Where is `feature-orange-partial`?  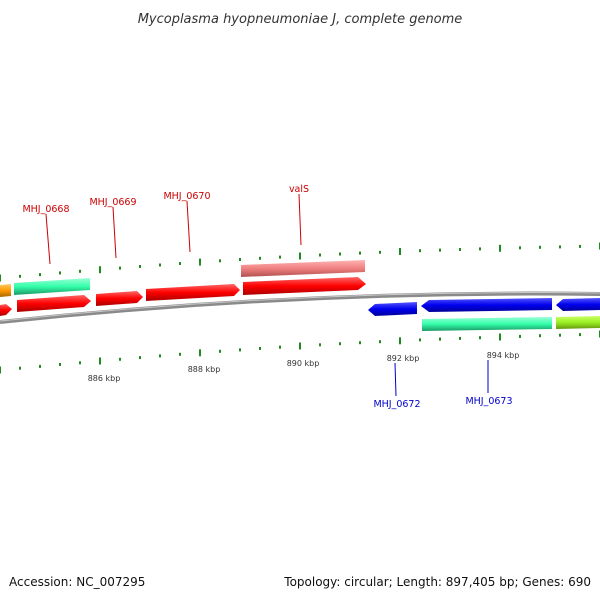
feature-orange-partial is located at coordinates (5, 290).